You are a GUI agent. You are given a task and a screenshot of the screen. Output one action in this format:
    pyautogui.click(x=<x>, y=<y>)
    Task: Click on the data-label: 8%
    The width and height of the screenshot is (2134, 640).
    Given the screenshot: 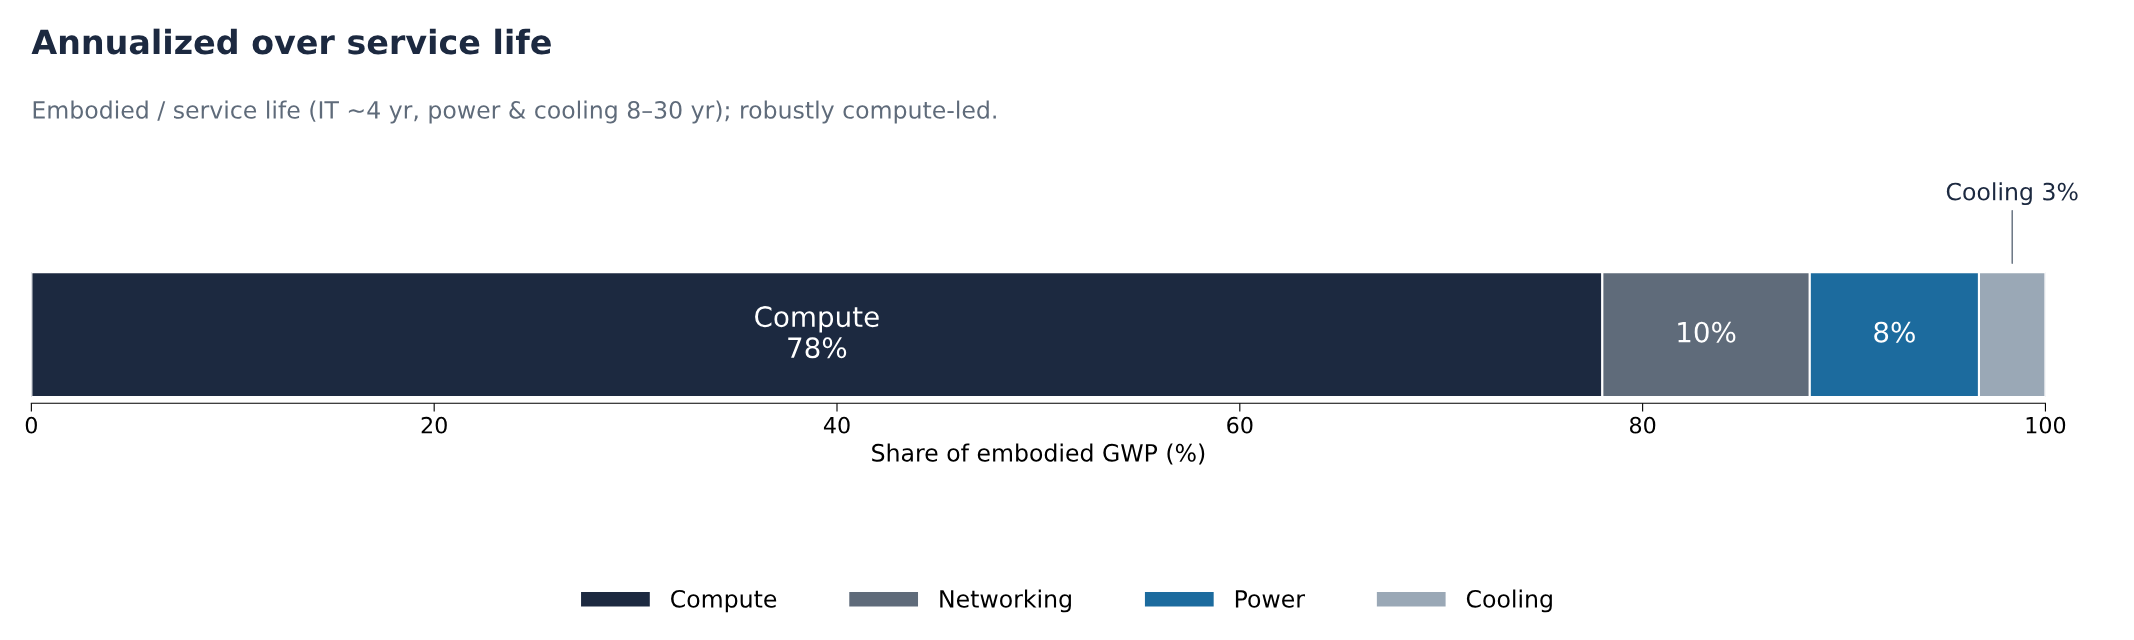 What is the action you would take?
    pyautogui.click(x=1894, y=332)
    